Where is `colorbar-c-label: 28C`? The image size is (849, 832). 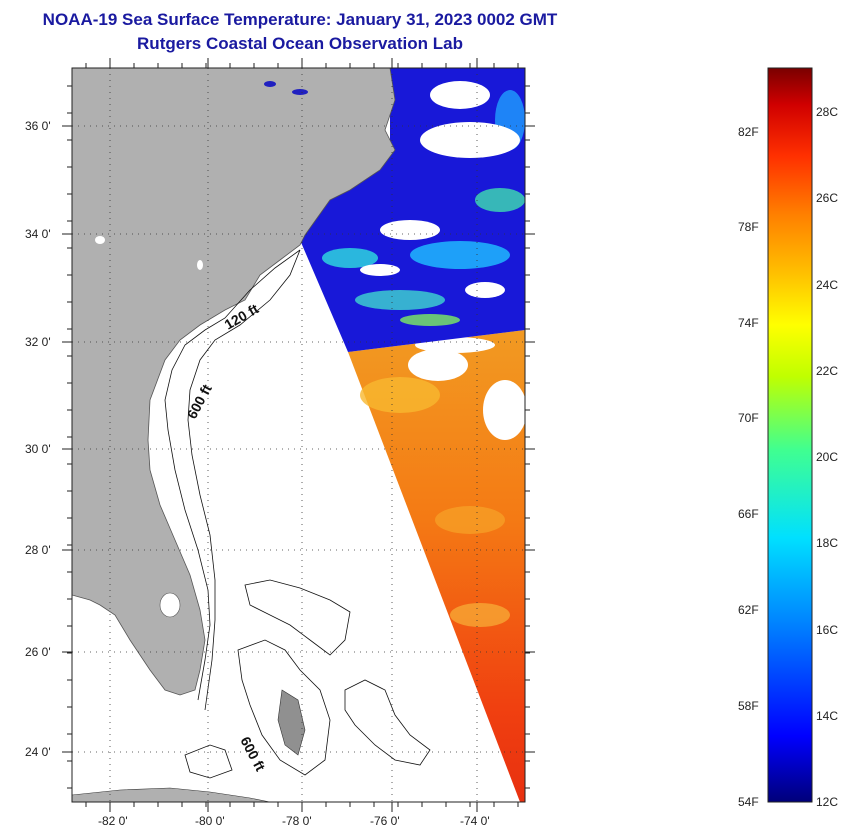 colorbar-c-label: 28C is located at coordinates (827, 112).